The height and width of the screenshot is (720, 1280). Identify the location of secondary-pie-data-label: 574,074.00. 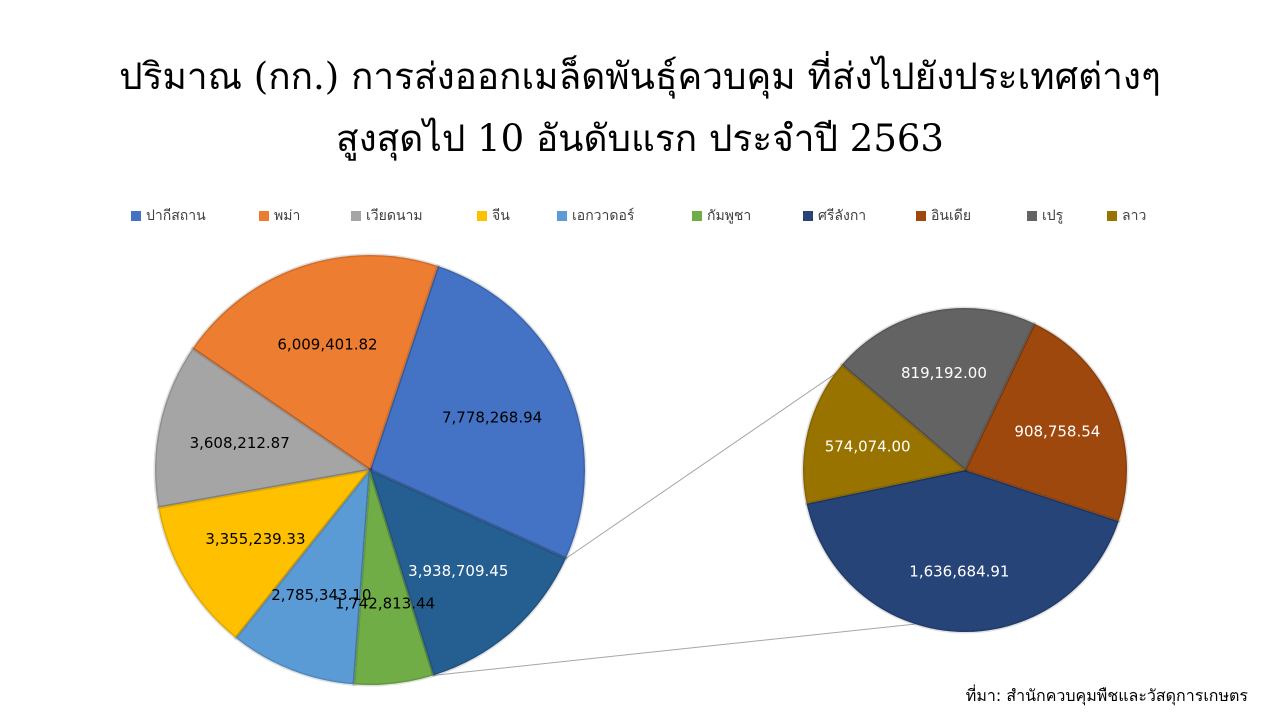
(868, 446).